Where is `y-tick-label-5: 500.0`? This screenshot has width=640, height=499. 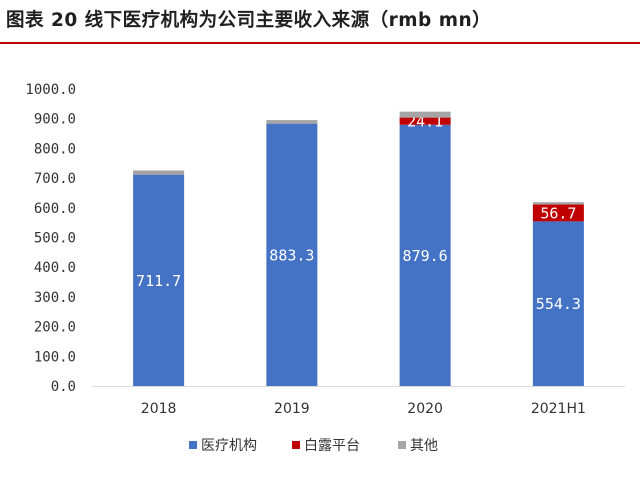
y-tick-label-5: 500.0 is located at coordinates (55, 239).